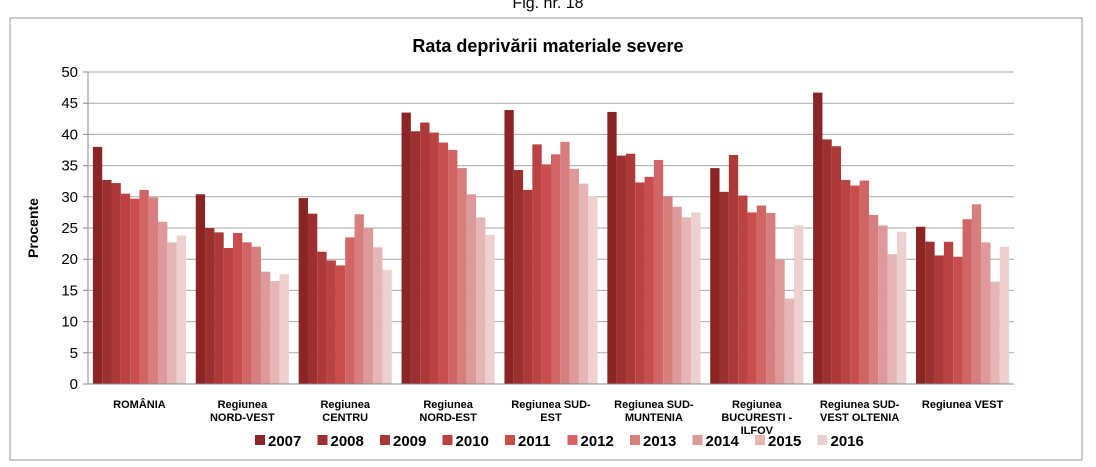 The width and height of the screenshot is (1096, 467). What do you see at coordinates (472, 441) in the screenshot?
I see `legend-label: 2010` at bounding box center [472, 441].